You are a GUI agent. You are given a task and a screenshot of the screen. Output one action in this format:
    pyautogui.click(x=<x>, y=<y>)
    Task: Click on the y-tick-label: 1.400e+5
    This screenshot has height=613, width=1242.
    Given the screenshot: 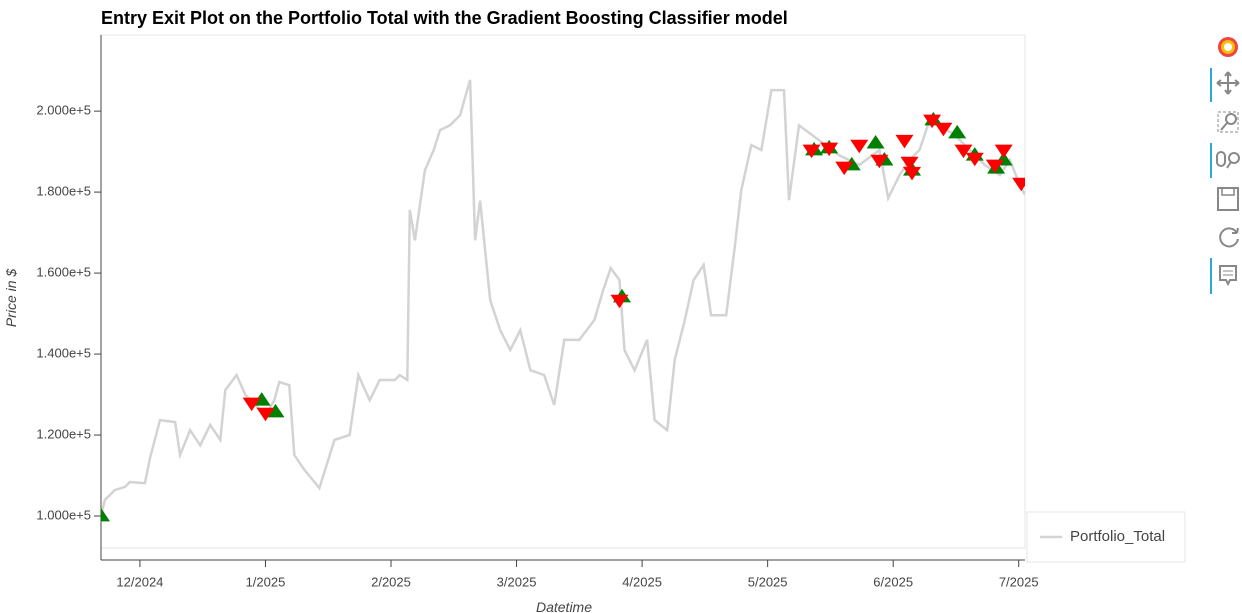 What is the action you would take?
    pyautogui.click(x=63, y=352)
    